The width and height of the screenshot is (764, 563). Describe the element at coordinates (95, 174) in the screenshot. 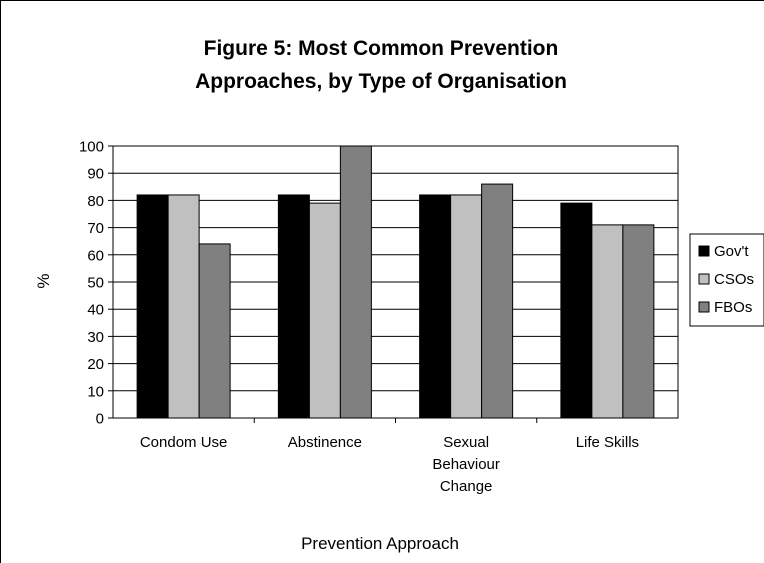

I see `y-tick-label: 90` at that location.